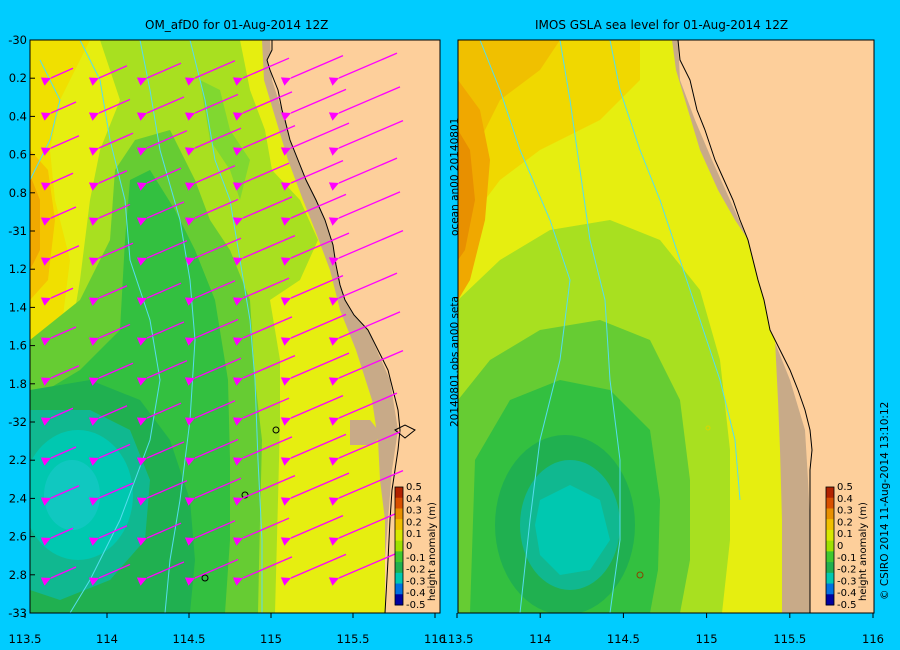 The image size is (900, 650). What do you see at coordinates (18, 78) in the screenshot?
I see `y-tick-label: 0.2` at bounding box center [18, 78].